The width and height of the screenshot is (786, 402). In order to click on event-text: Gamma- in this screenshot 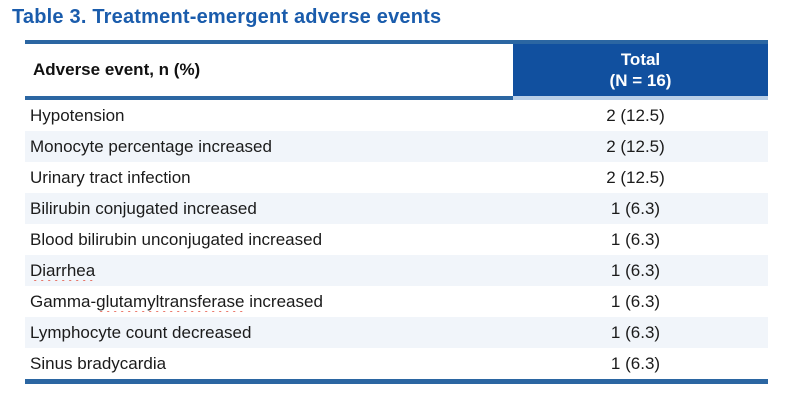, I will do `click(63, 301)`.